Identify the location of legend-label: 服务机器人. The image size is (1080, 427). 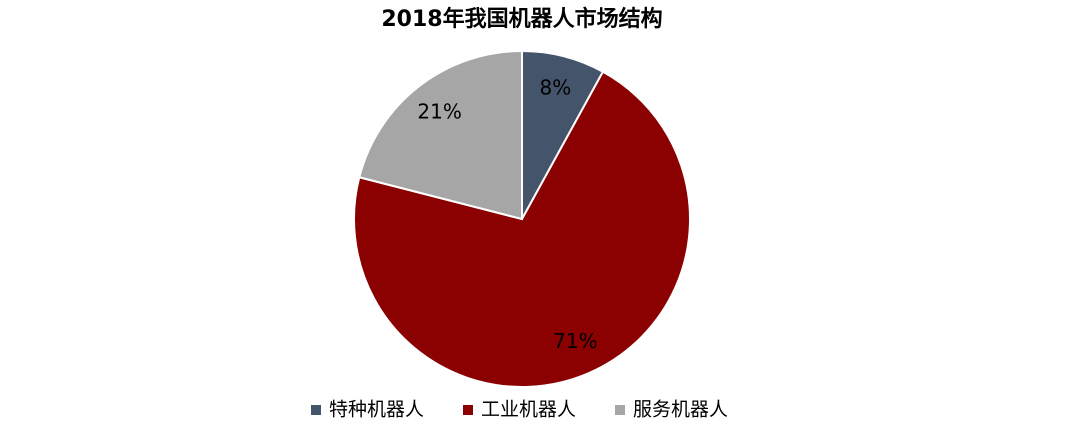
(680, 410).